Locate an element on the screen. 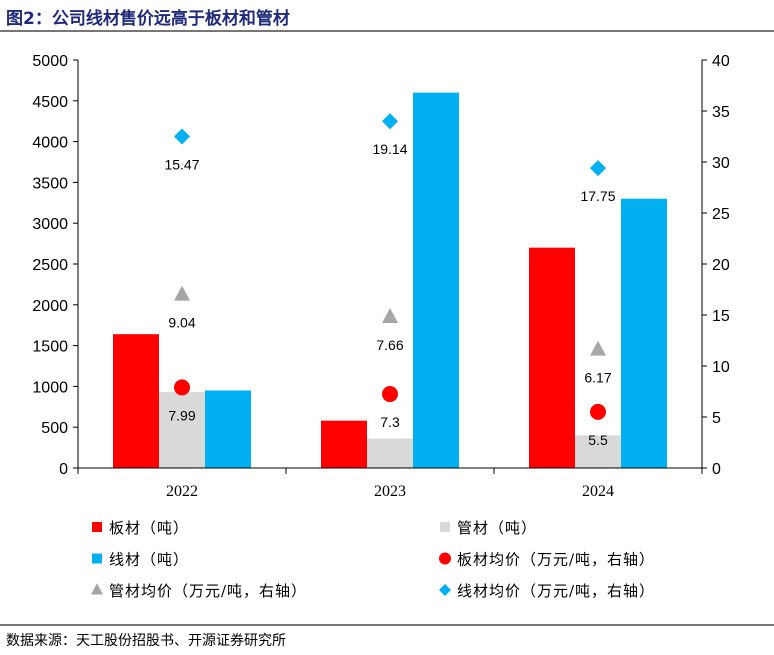 This screenshot has width=774, height=655. legend-label: 板材均价（万元/吨，右轴） is located at coordinates (556, 560).